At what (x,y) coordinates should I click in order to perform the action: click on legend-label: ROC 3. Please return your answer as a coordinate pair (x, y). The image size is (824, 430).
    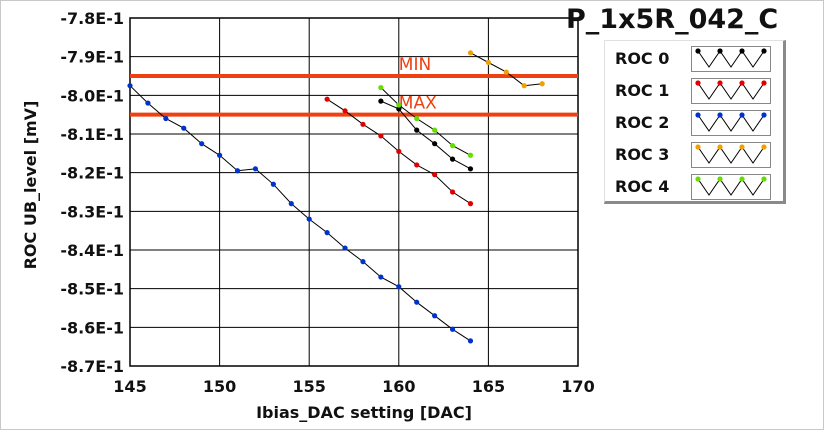
    Looking at the image, I should click on (642, 154).